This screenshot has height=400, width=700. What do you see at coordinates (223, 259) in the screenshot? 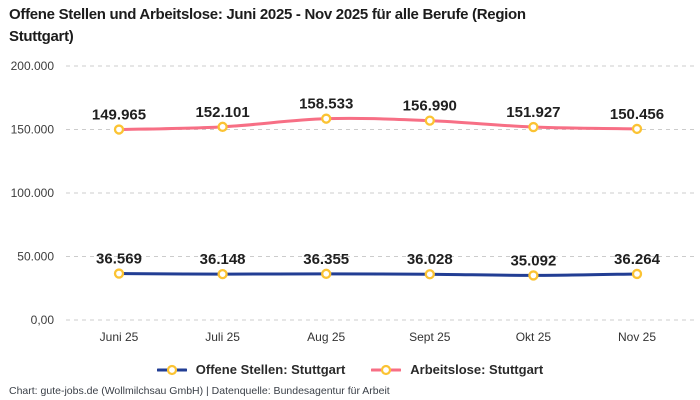
I see `data-point-label-offene-stellen: 36.148` at bounding box center [223, 259].